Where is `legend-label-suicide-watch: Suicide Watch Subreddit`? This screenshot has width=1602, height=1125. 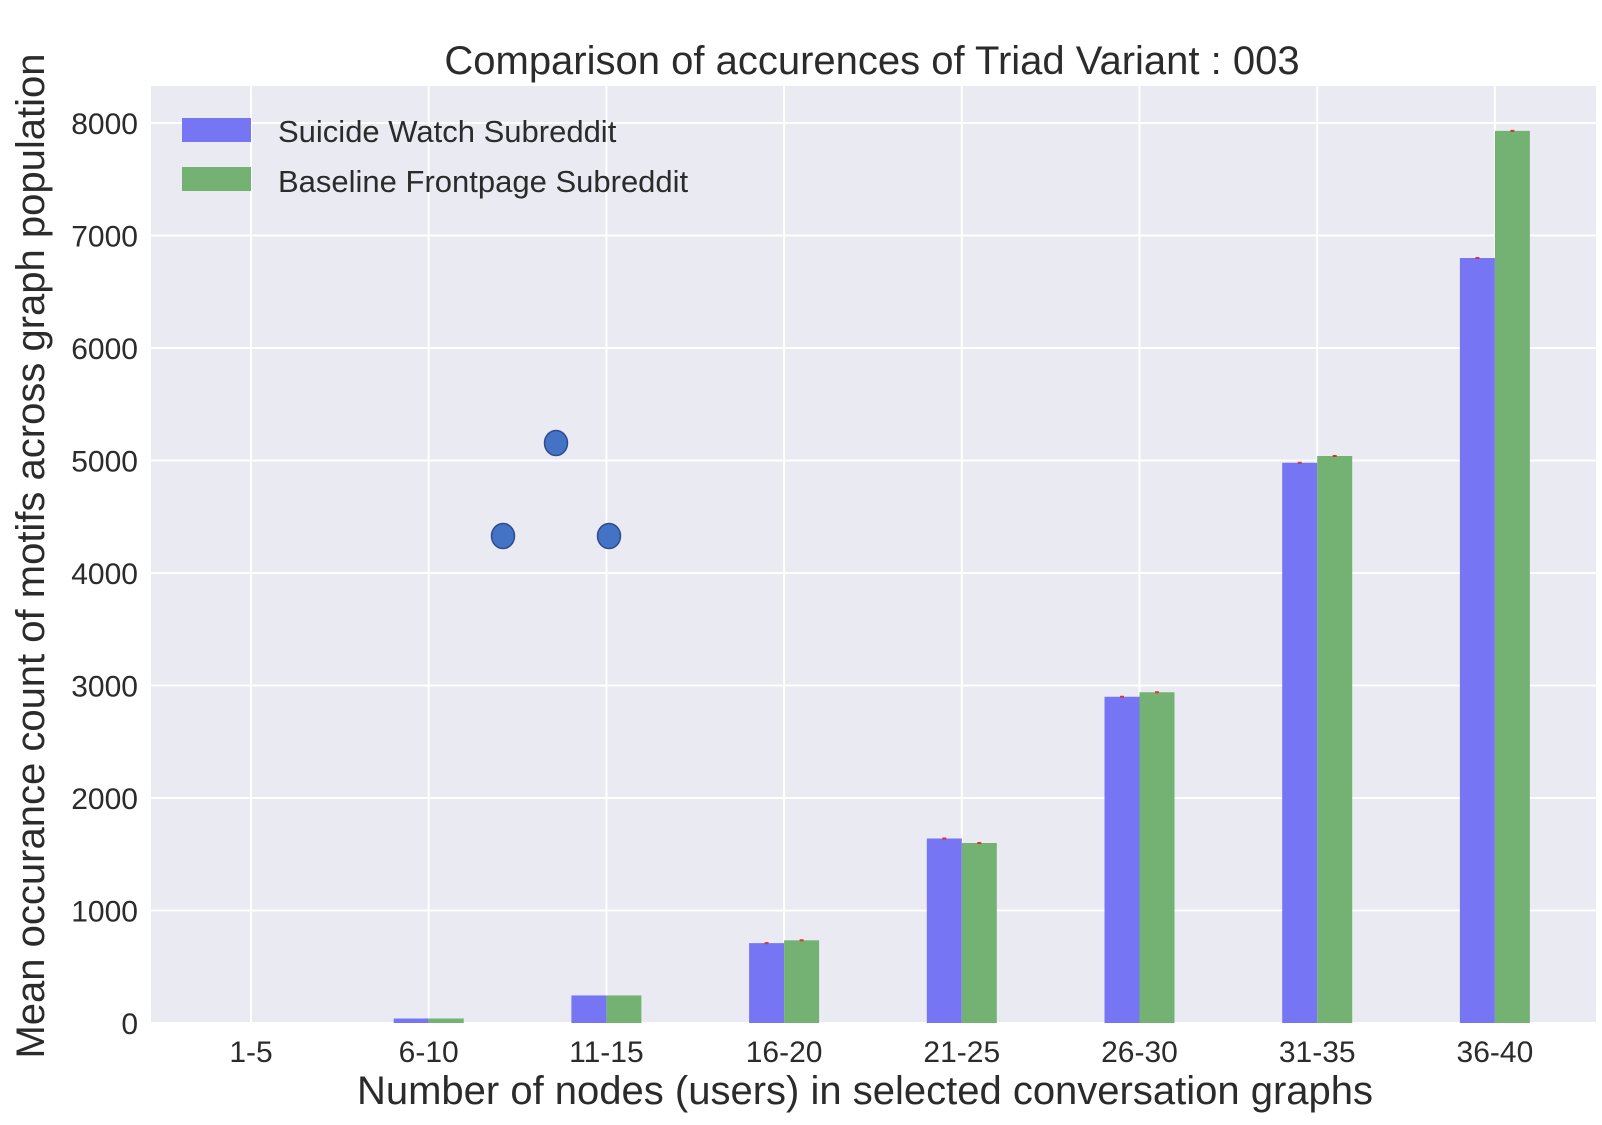
legend-label-suicide-watch: Suicide Watch Subreddit is located at coordinates (447, 131).